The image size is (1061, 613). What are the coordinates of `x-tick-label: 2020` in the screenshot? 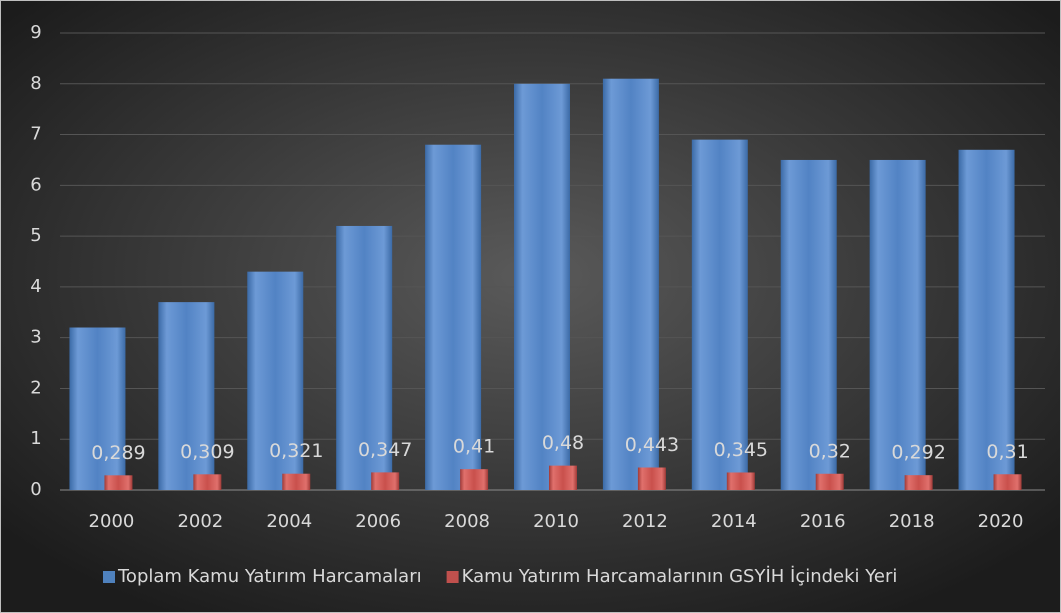 It's located at (1001, 521).